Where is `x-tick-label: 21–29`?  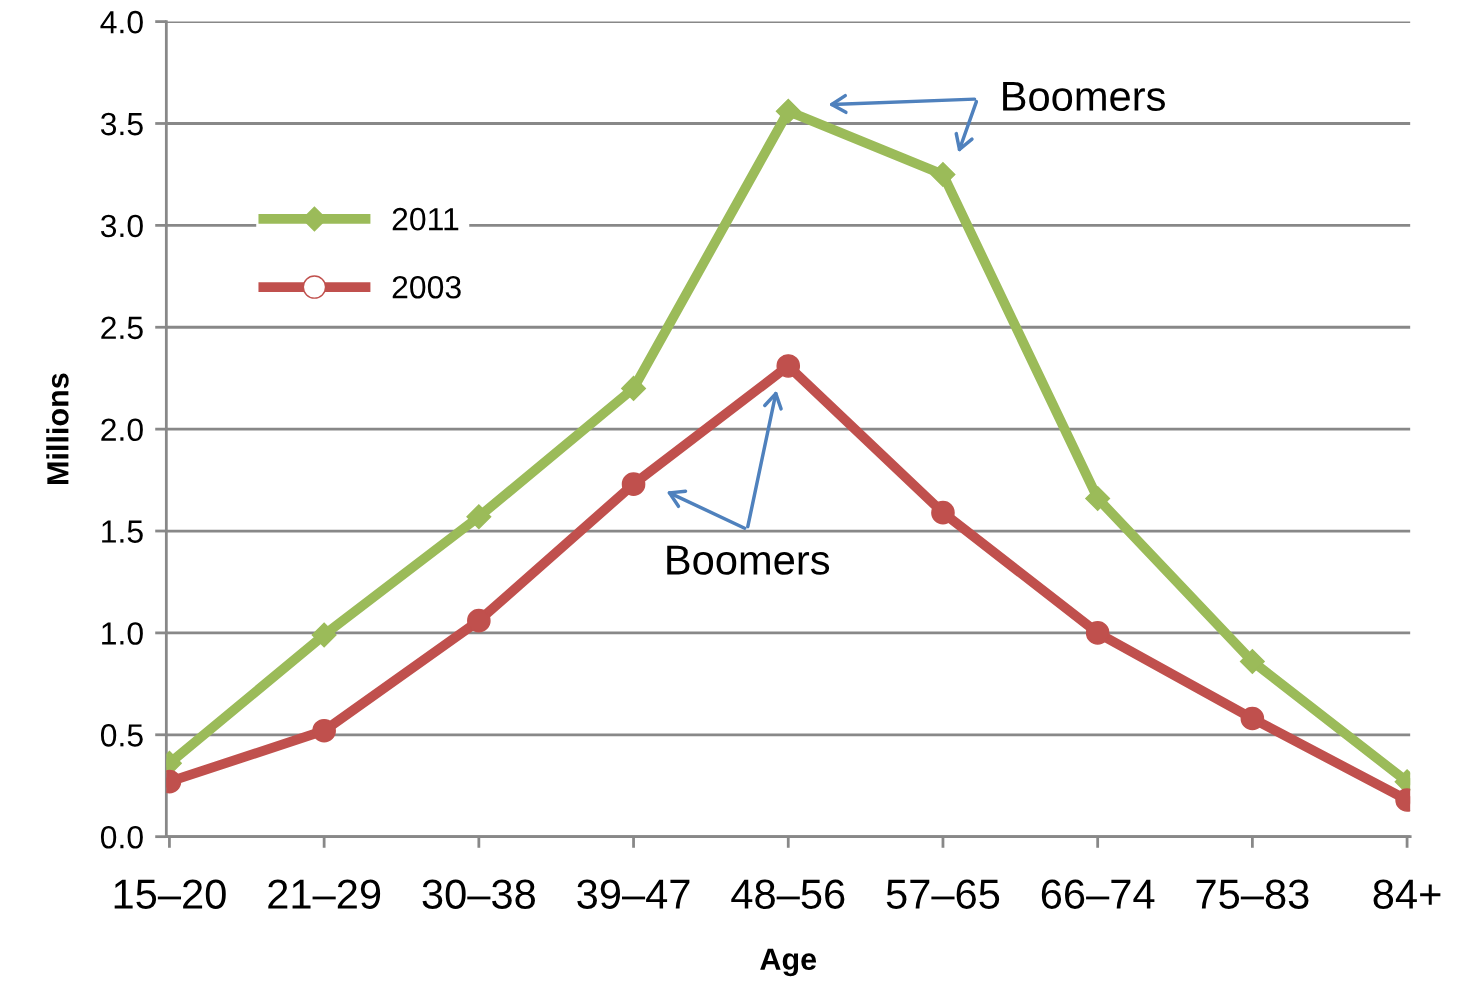
x-tick-label: 21–29 is located at coordinates (324, 894).